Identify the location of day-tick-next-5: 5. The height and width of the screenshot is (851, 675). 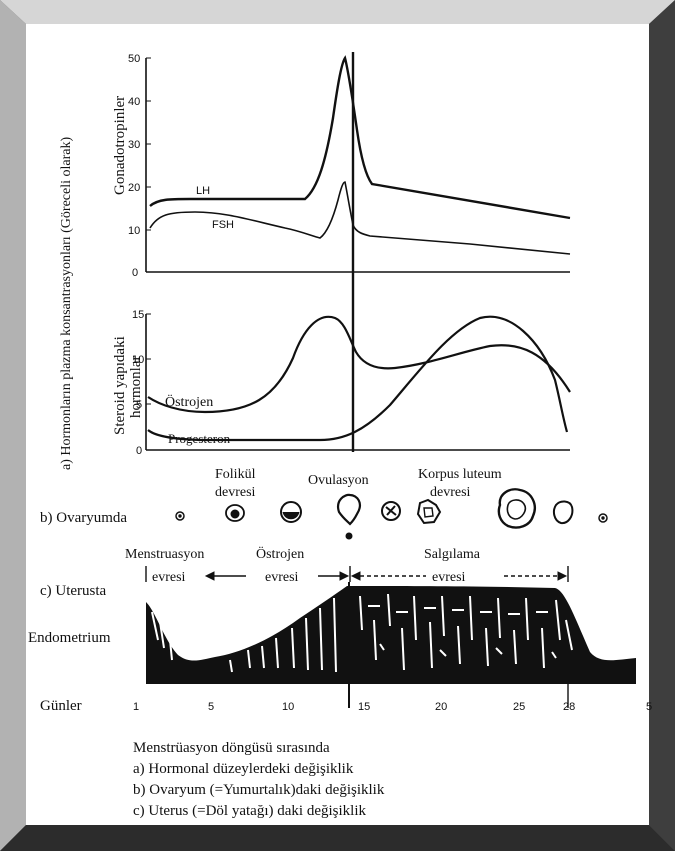
(649, 707).